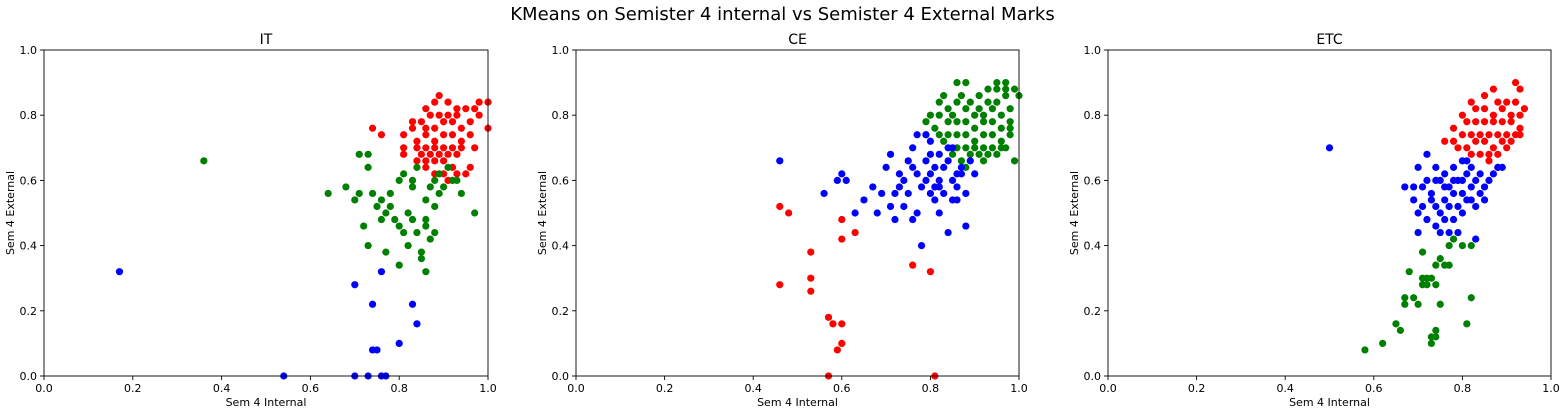  Describe the element at coordinates (1019, 388) in the screenshot. I see `x-tick-label: 1.0` at that location.